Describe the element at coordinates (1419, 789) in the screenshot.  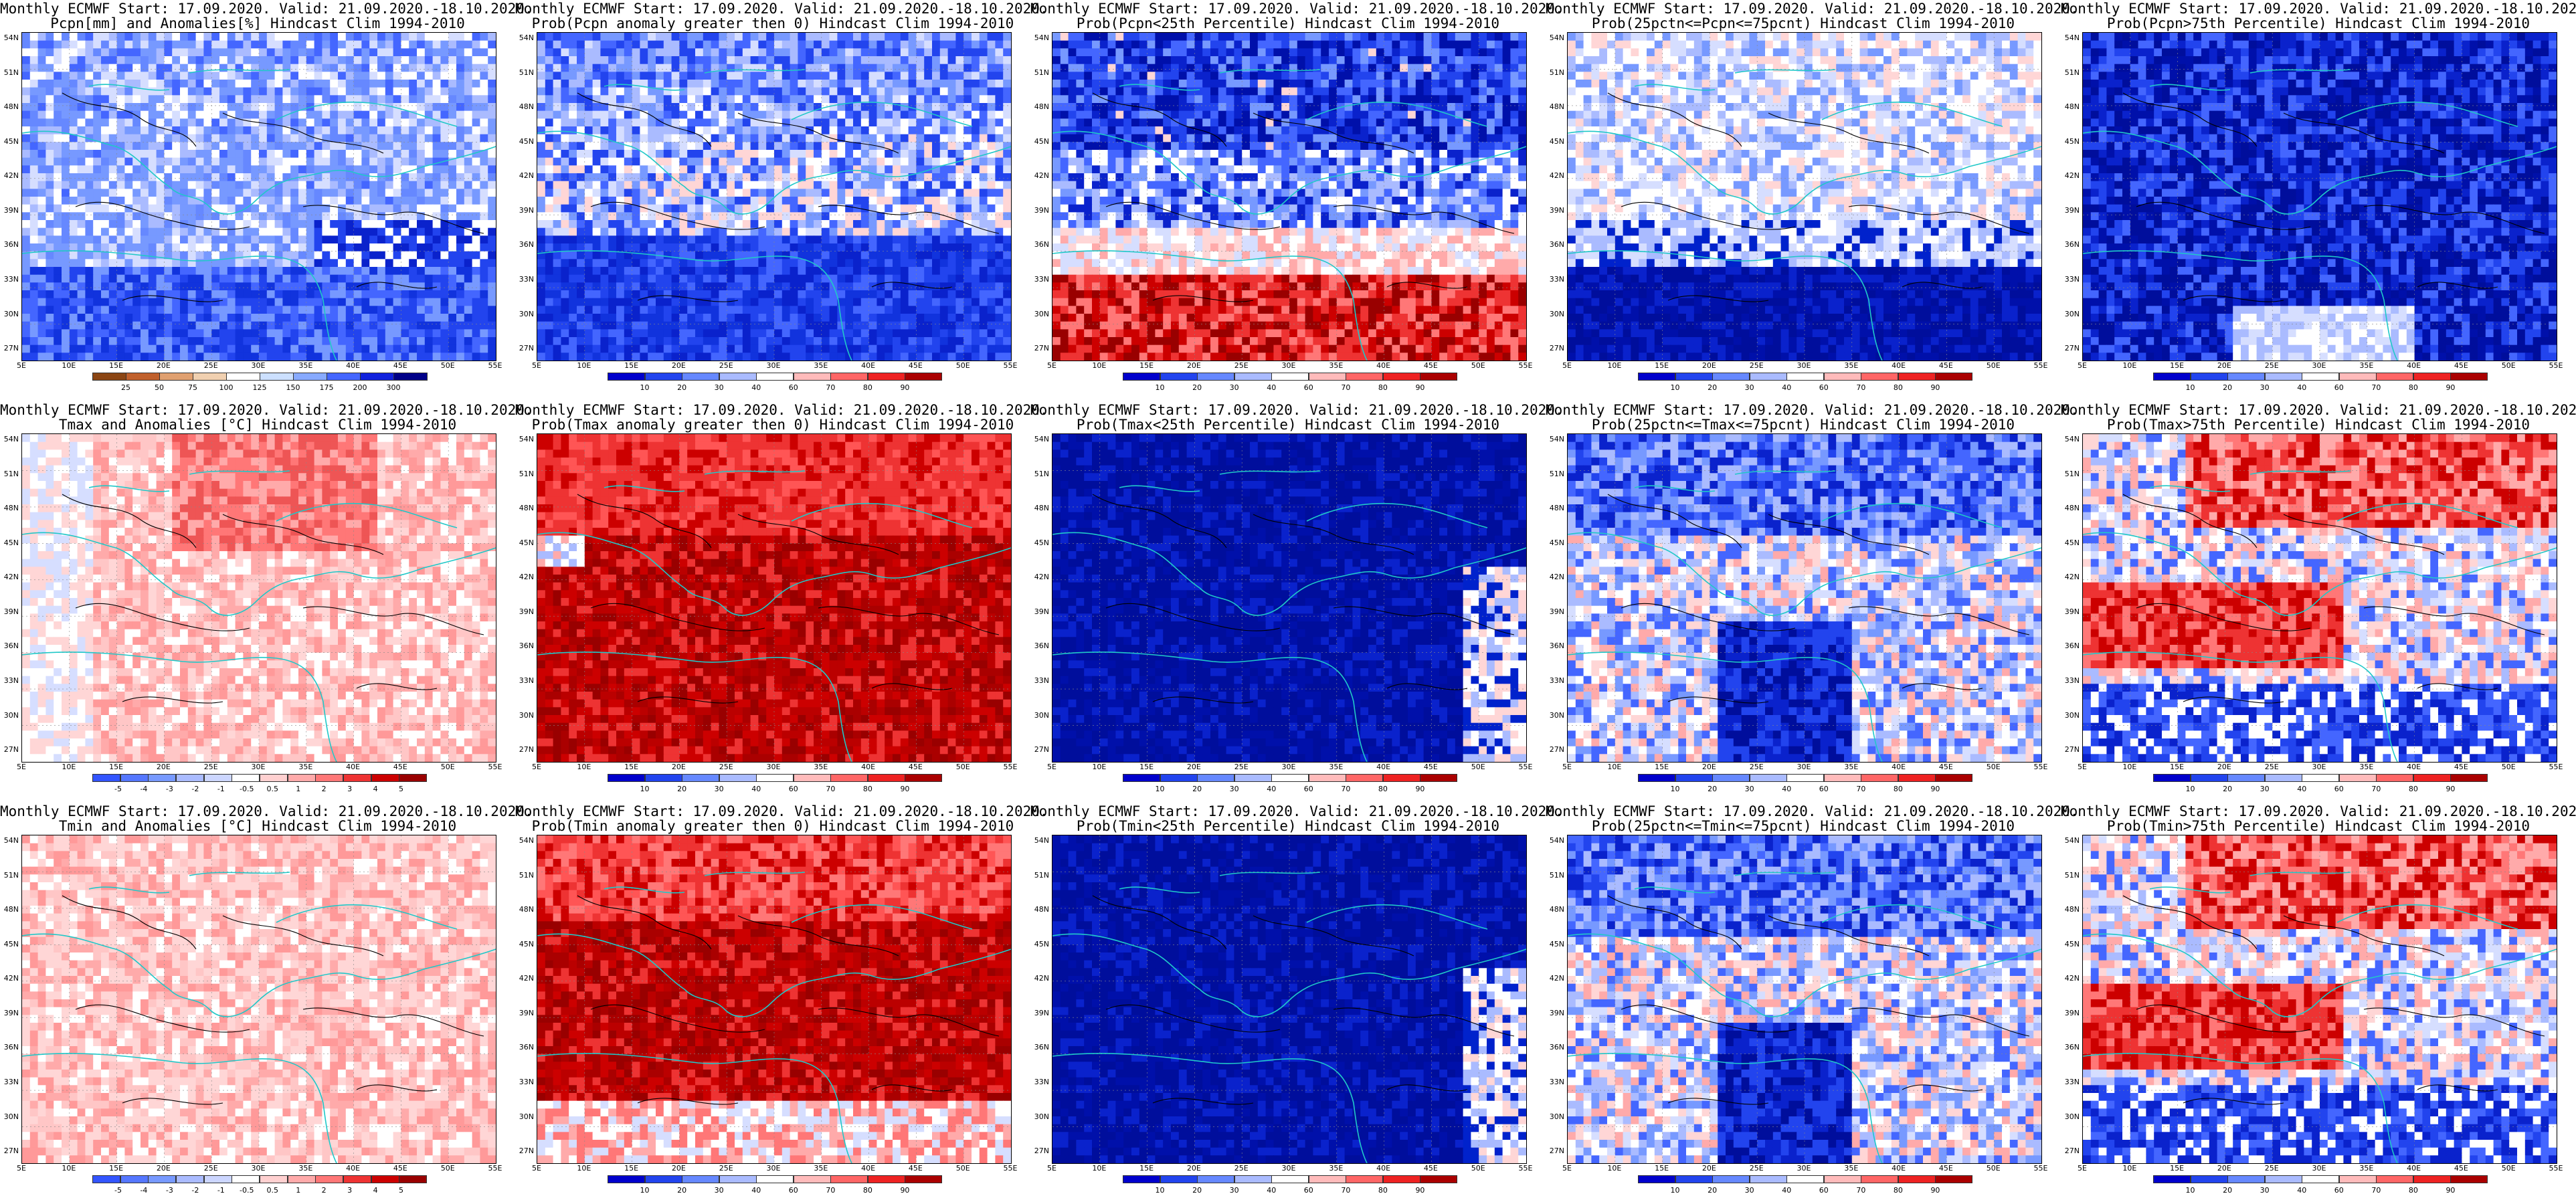
I see `colorbar-tick-label: 90` at that location.